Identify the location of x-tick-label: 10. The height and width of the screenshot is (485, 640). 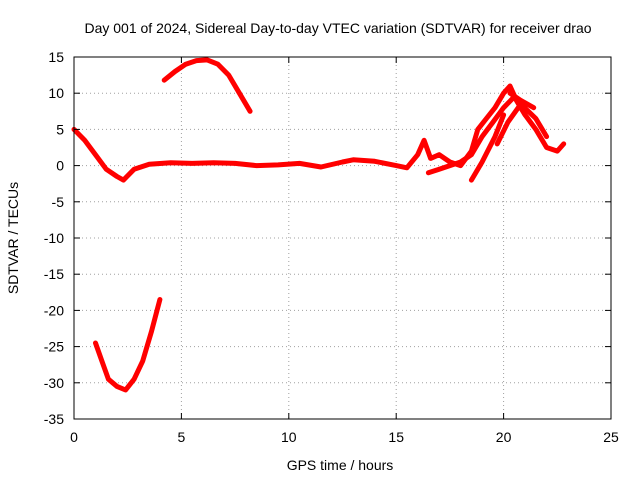
(289, 437).